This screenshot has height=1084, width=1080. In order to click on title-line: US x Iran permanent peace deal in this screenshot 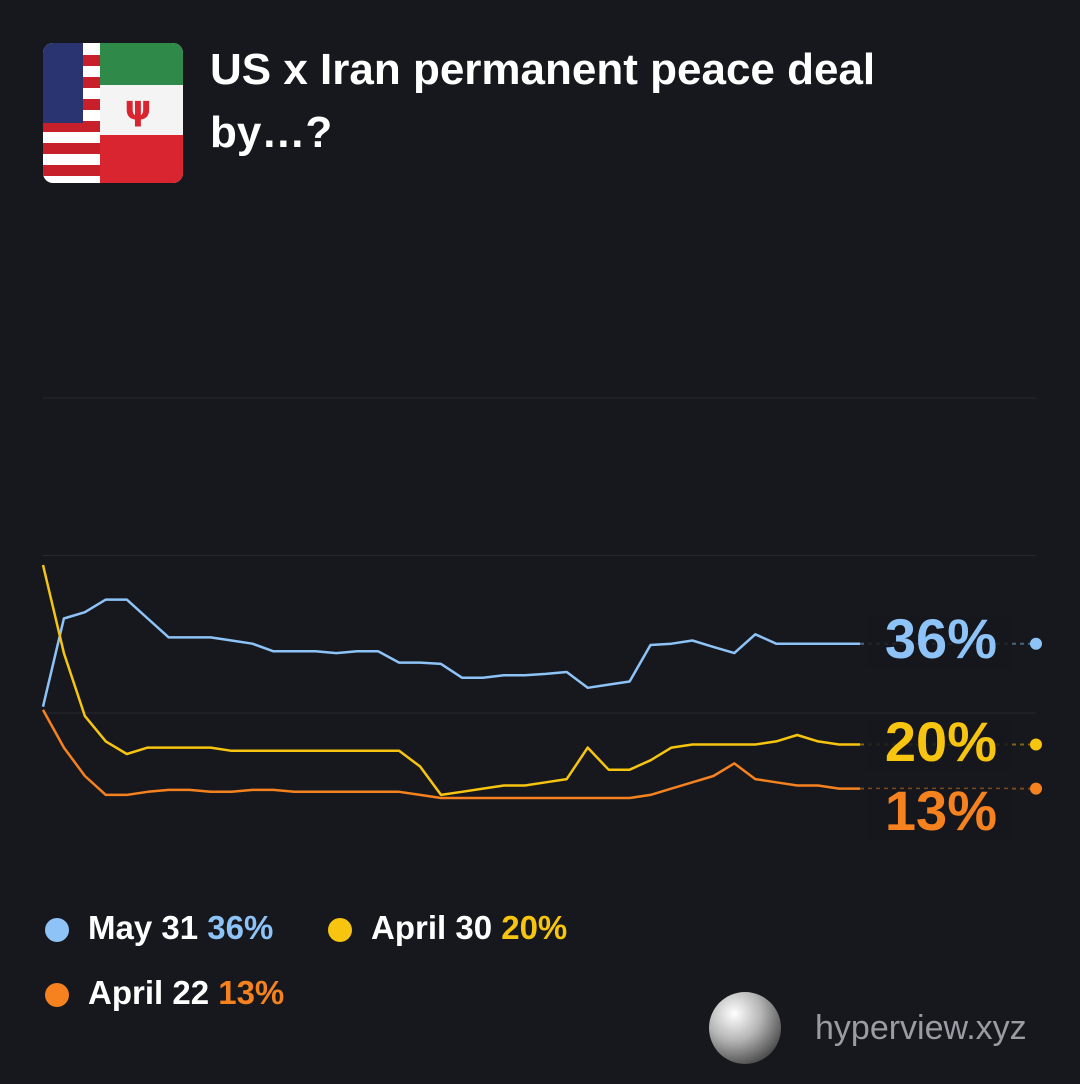, I will do `click(542, 69)`.